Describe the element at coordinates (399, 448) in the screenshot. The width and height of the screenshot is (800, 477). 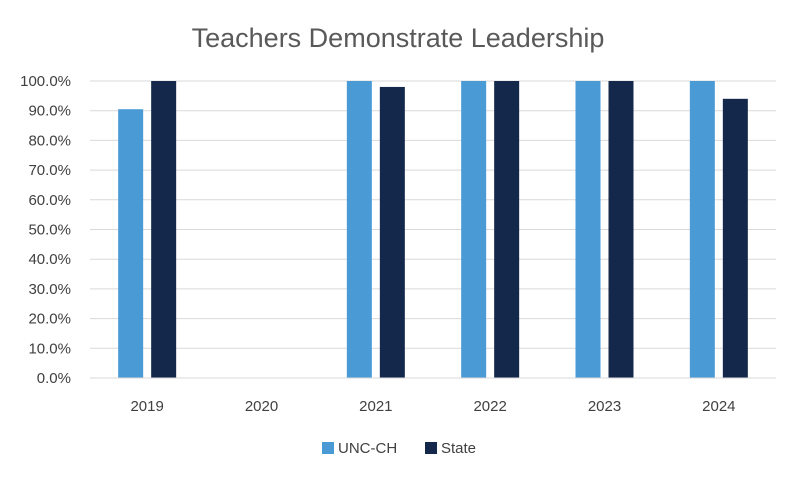
I see `legend: UNC-CH State` at that location.